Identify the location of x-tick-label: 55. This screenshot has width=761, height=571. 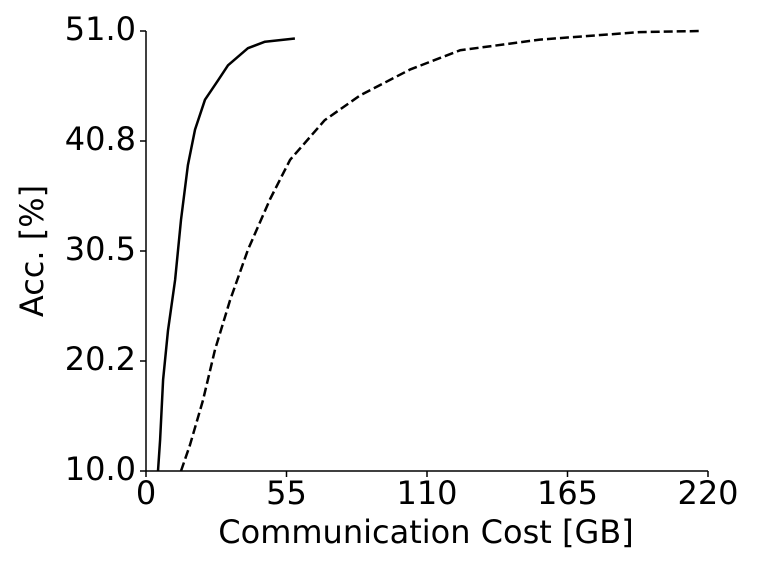
(286, 493).